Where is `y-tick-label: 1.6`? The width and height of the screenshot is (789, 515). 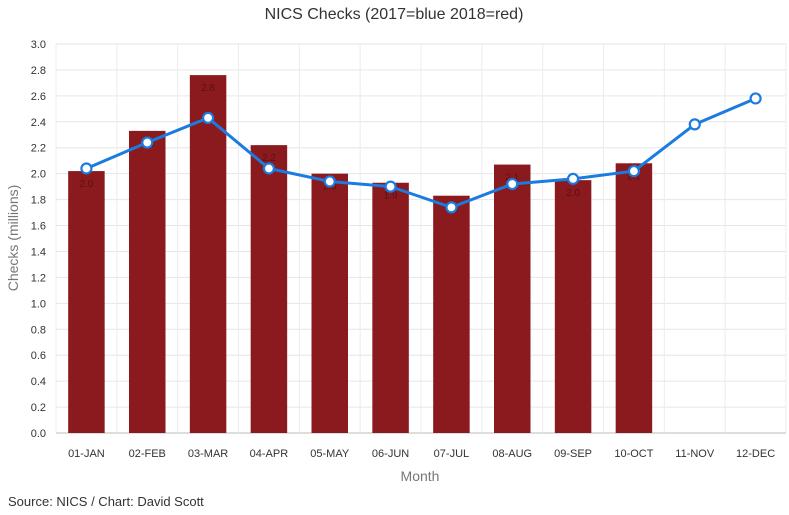 y-tick-label: 1.6 is located at coordinates (38, 227).